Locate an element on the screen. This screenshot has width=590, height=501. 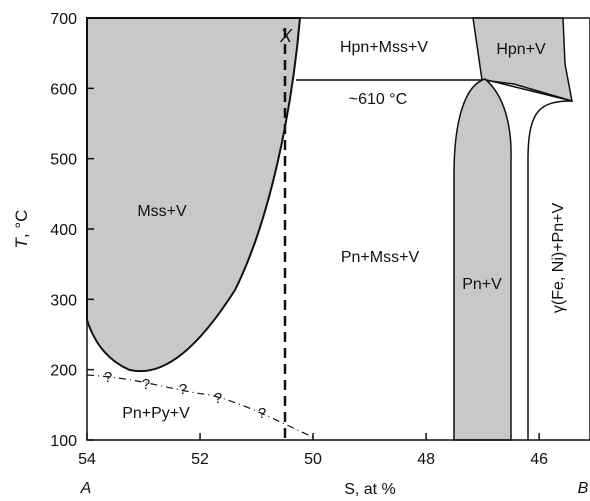
x-axis-end-label-b: B is located at coordinates (583, 488).